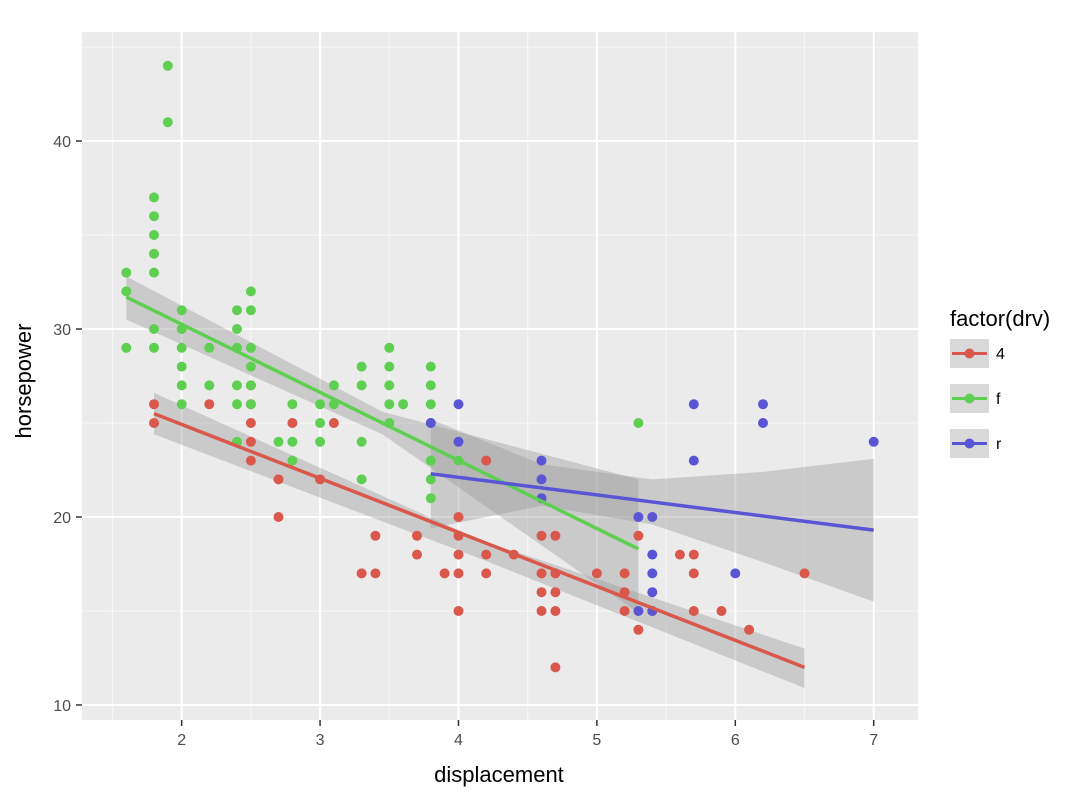 This screenshot has width=1080, height=810. I want to click on legend: factor(drv) 4 f r, so click(1000, 382).